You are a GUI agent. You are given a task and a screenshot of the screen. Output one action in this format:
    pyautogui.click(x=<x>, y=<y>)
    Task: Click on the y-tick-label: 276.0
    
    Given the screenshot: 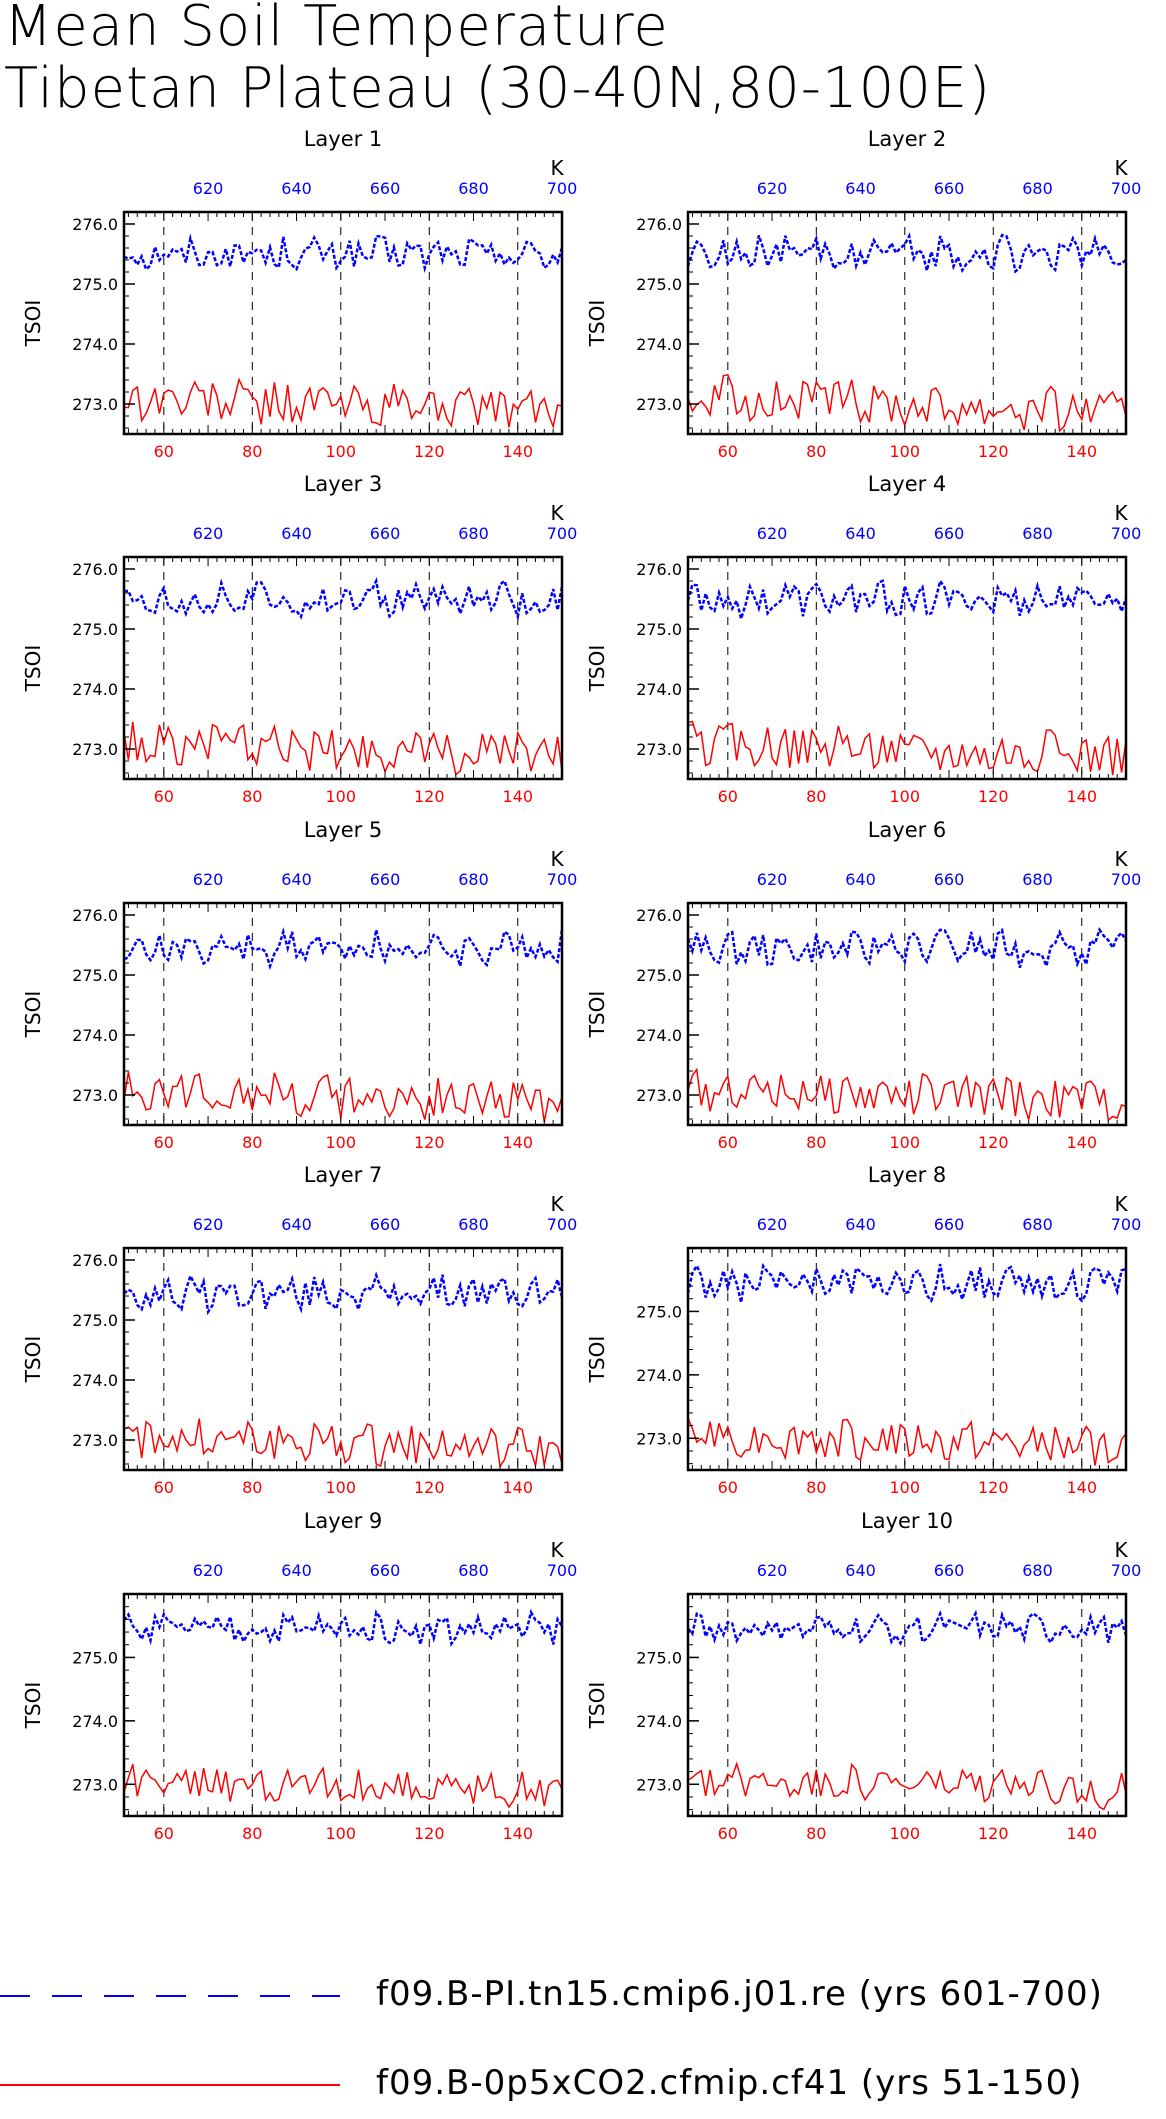 What is the action you would take?
    pyautogui.click(x=659, y=224)
    